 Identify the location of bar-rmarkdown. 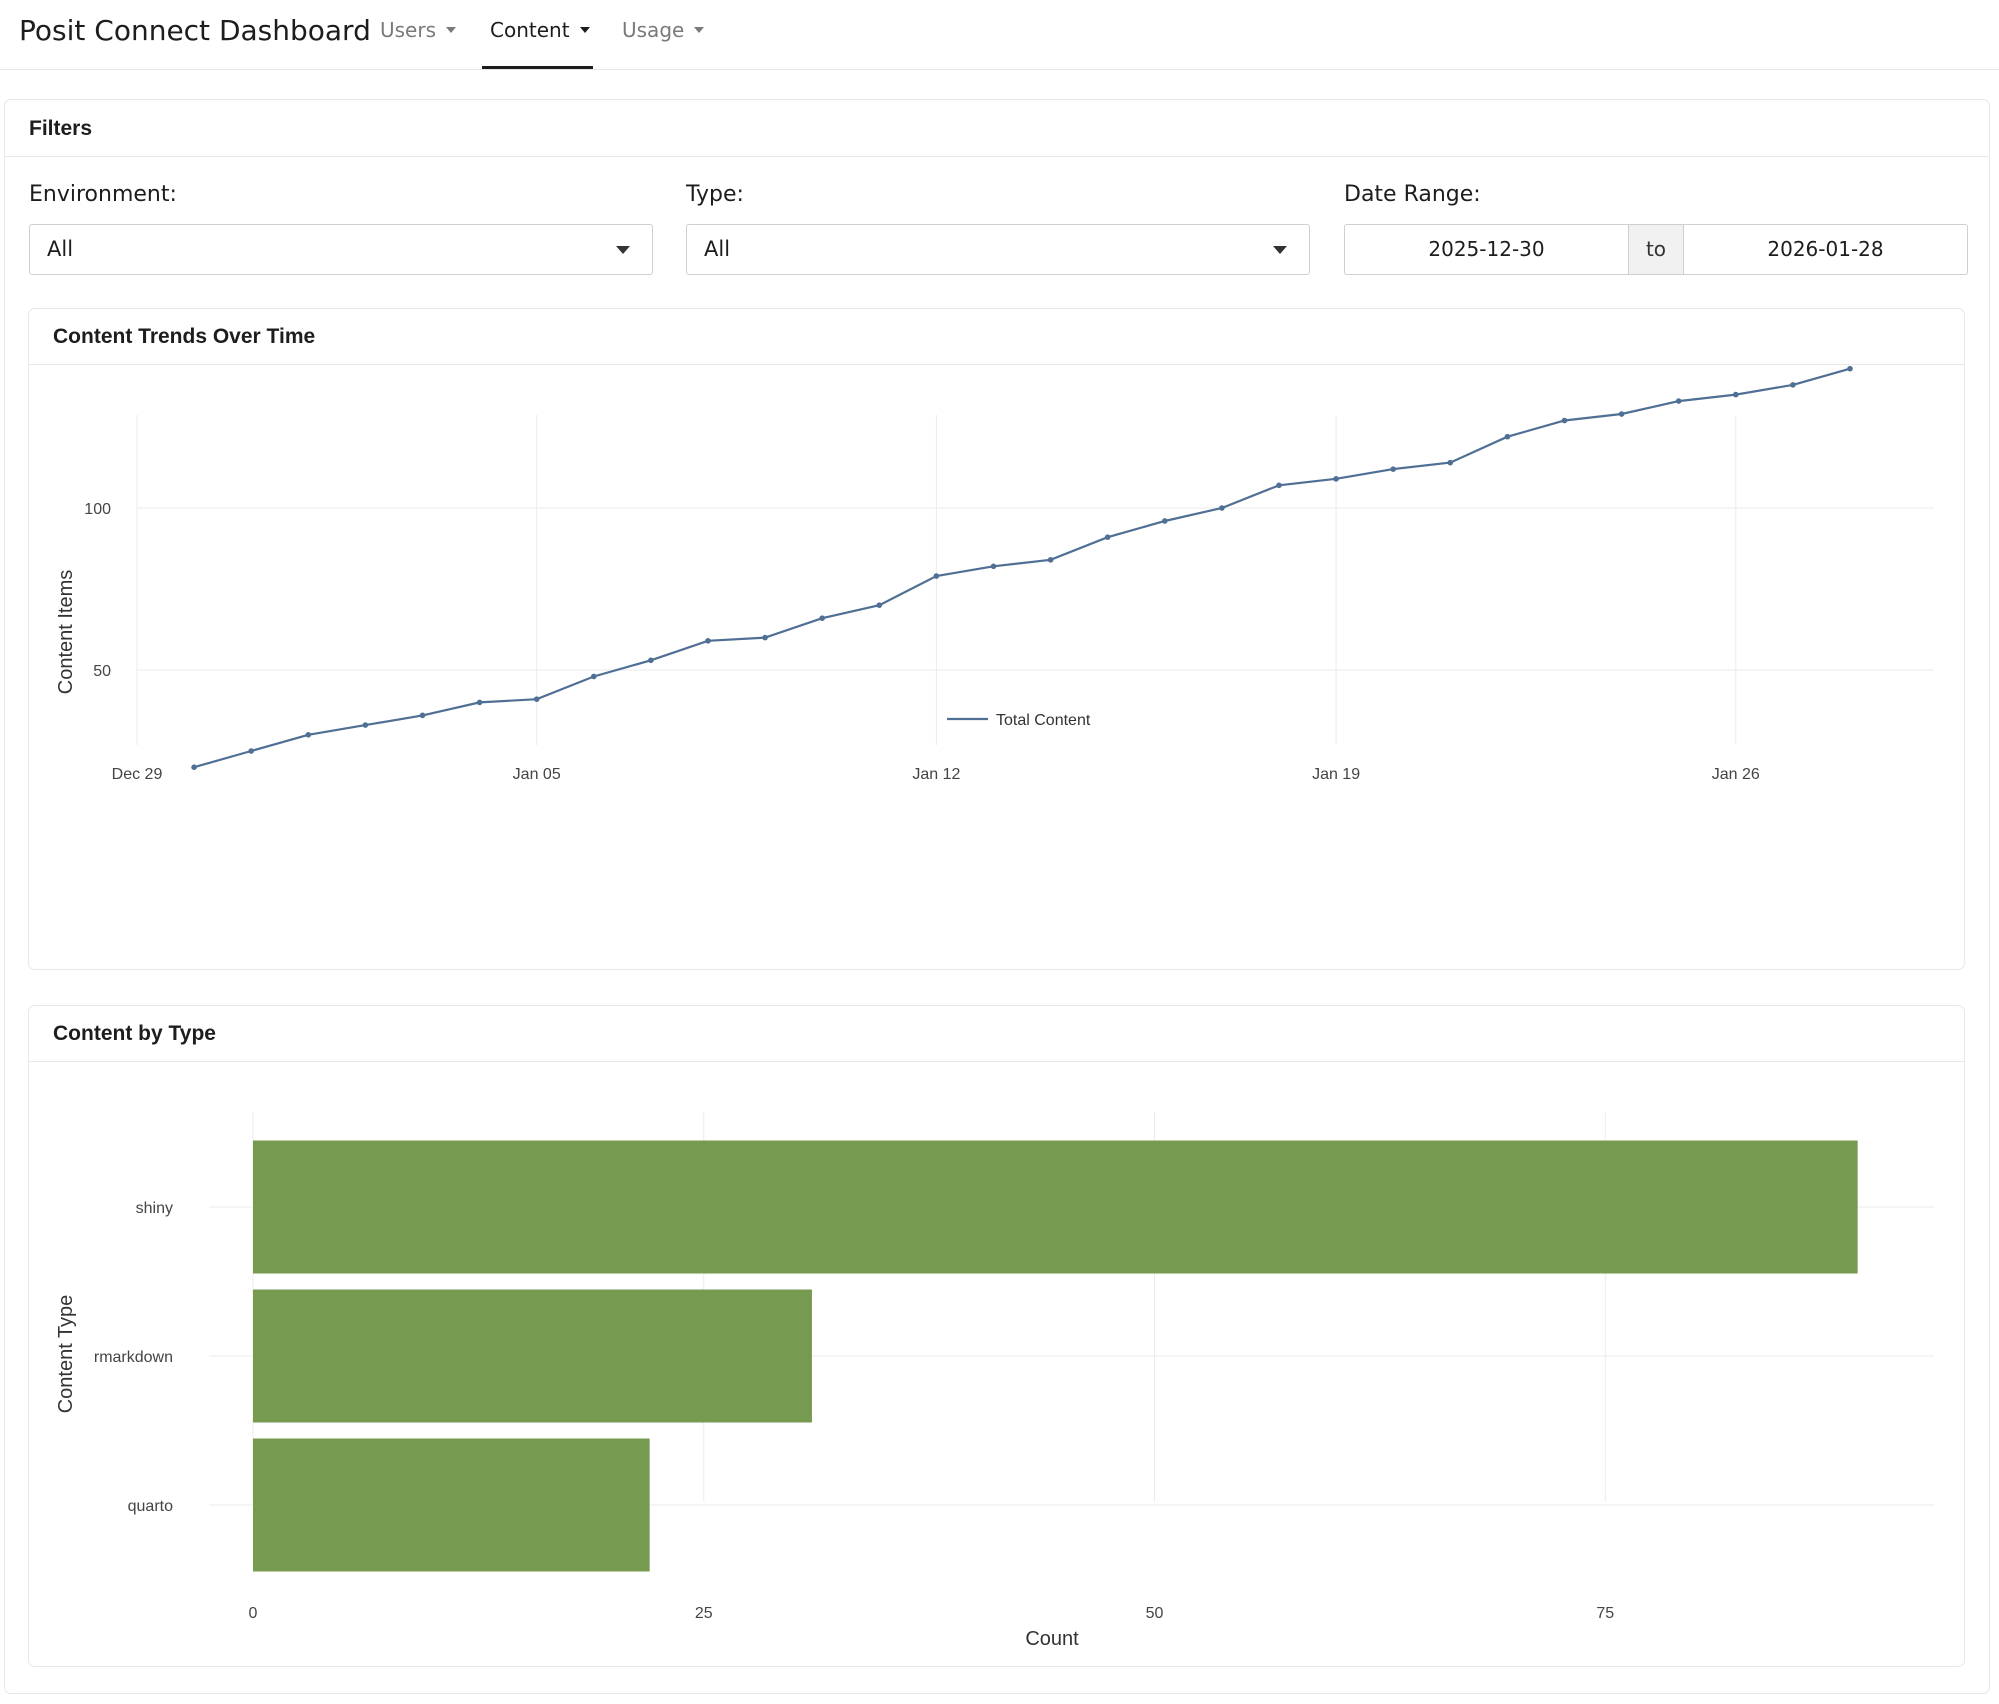
(532, 1356).